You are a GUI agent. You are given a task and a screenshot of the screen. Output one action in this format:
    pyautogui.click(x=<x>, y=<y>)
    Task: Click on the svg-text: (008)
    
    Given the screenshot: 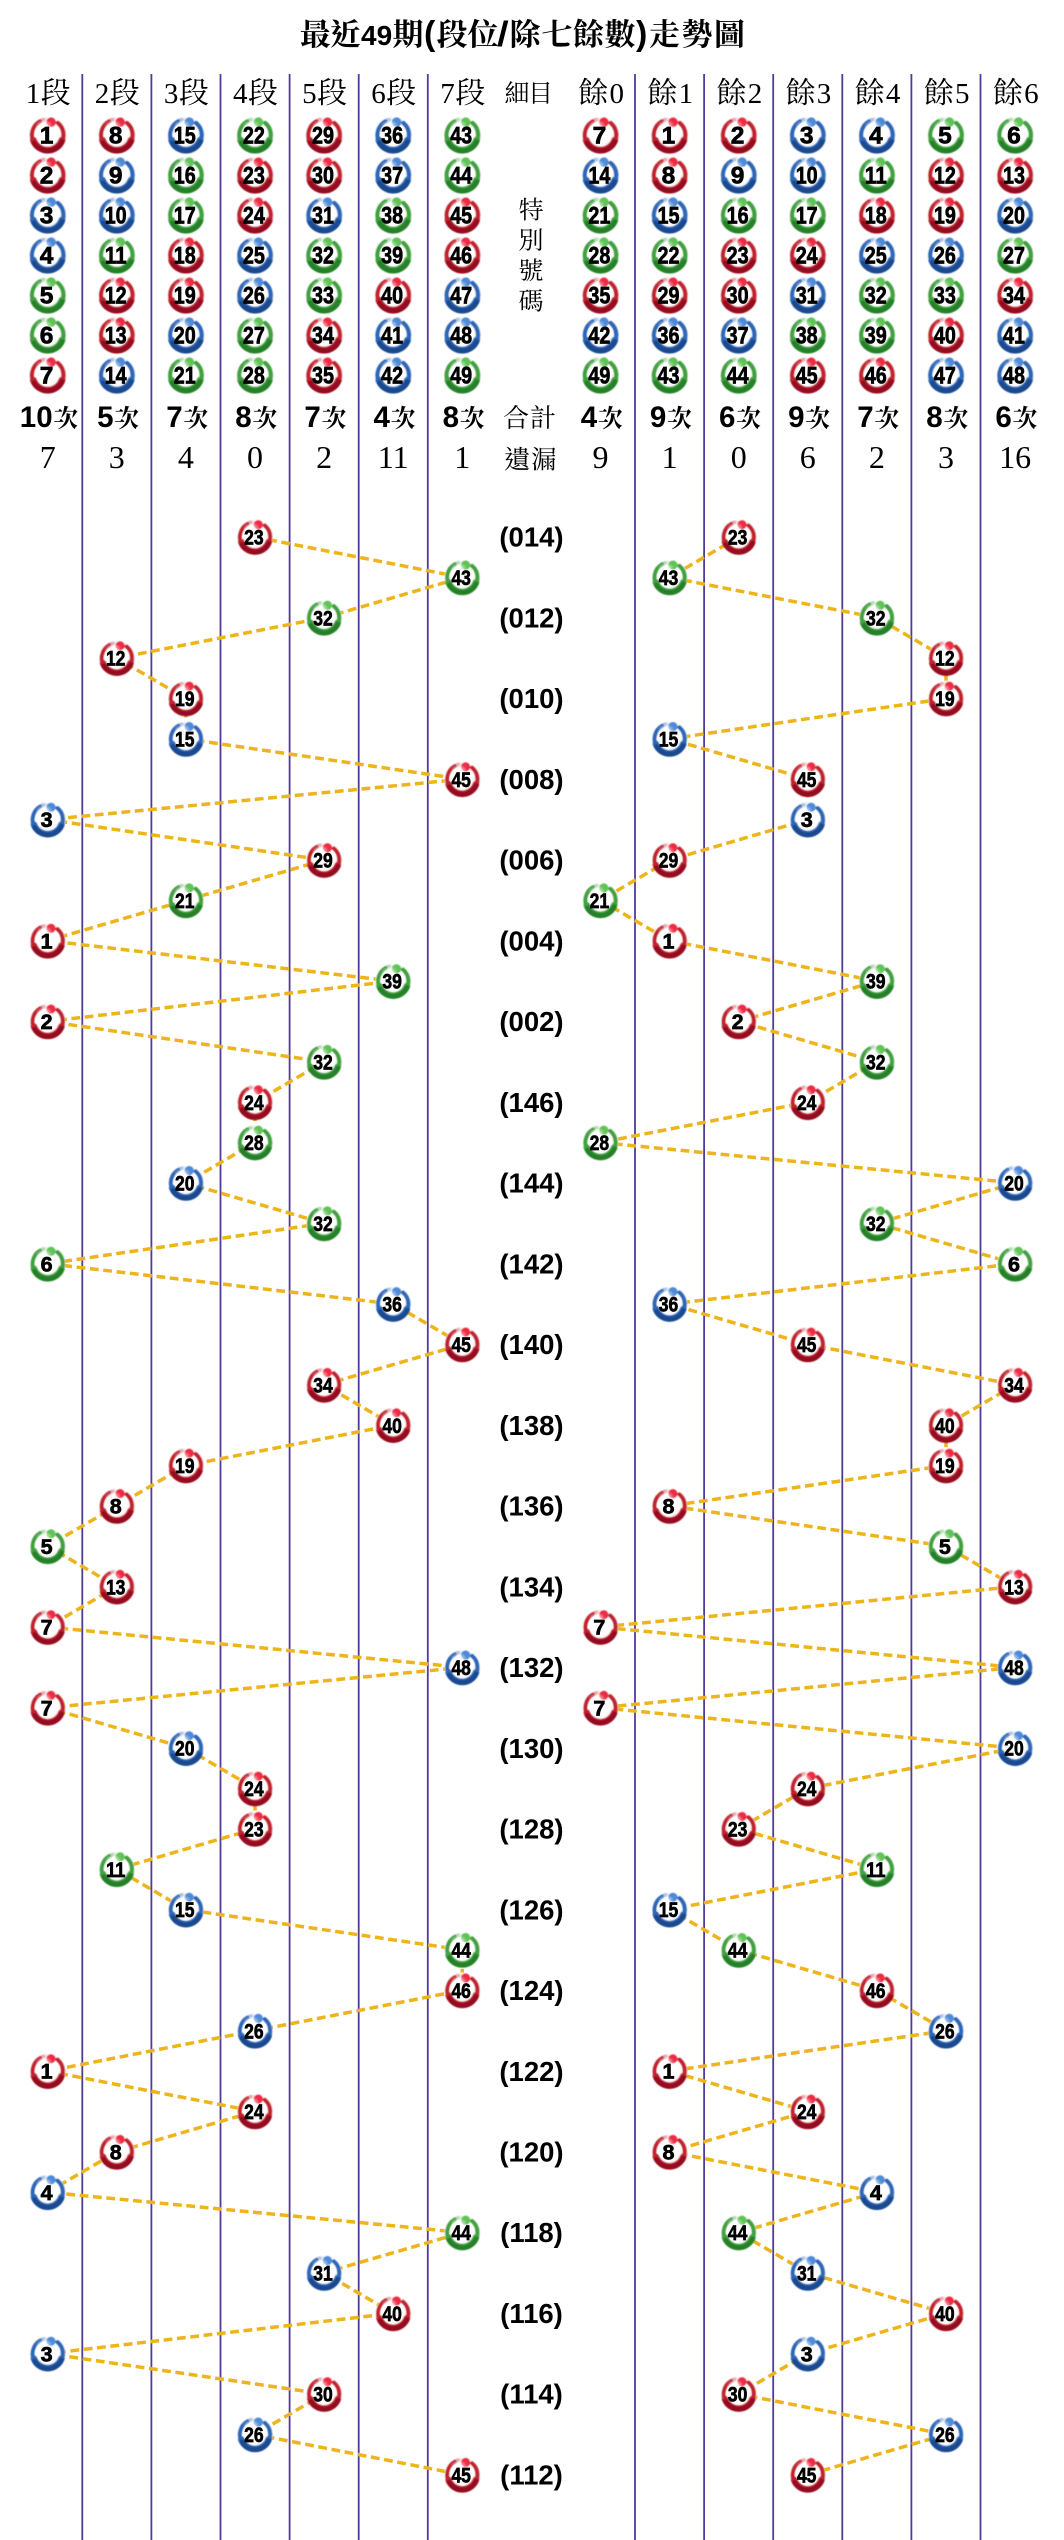 What is the action you would take?
    pyautogui.click(x=531, y=779)
    